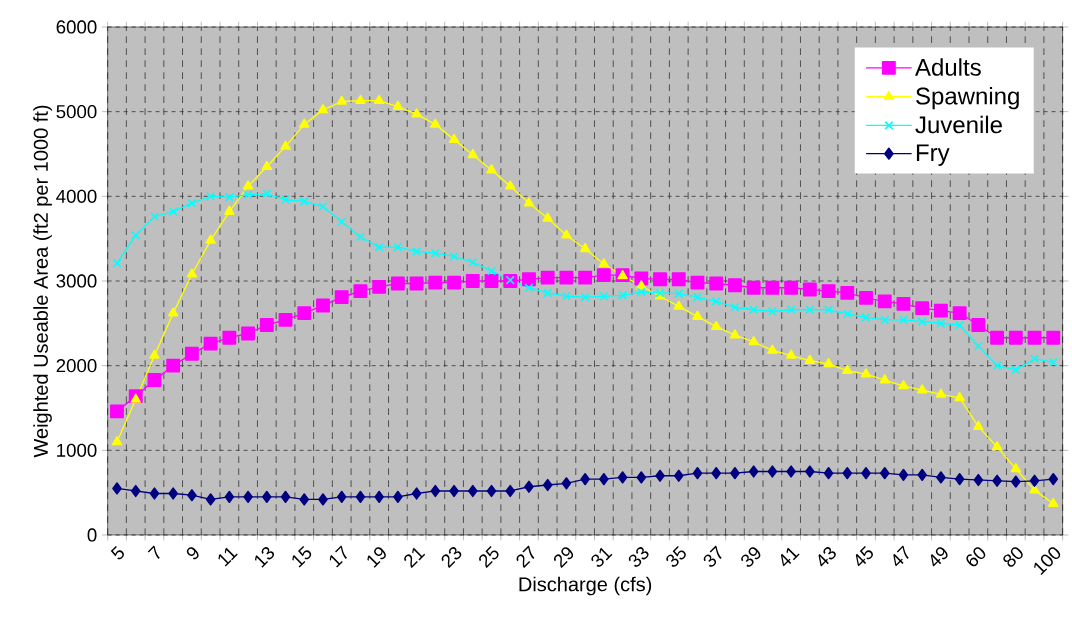 This screenshot has width=1072, height=623. What do you see at coordinates (92, 535) in the screenshot?
I see `y-tick-label: 0` at bounding box center [92, 535].